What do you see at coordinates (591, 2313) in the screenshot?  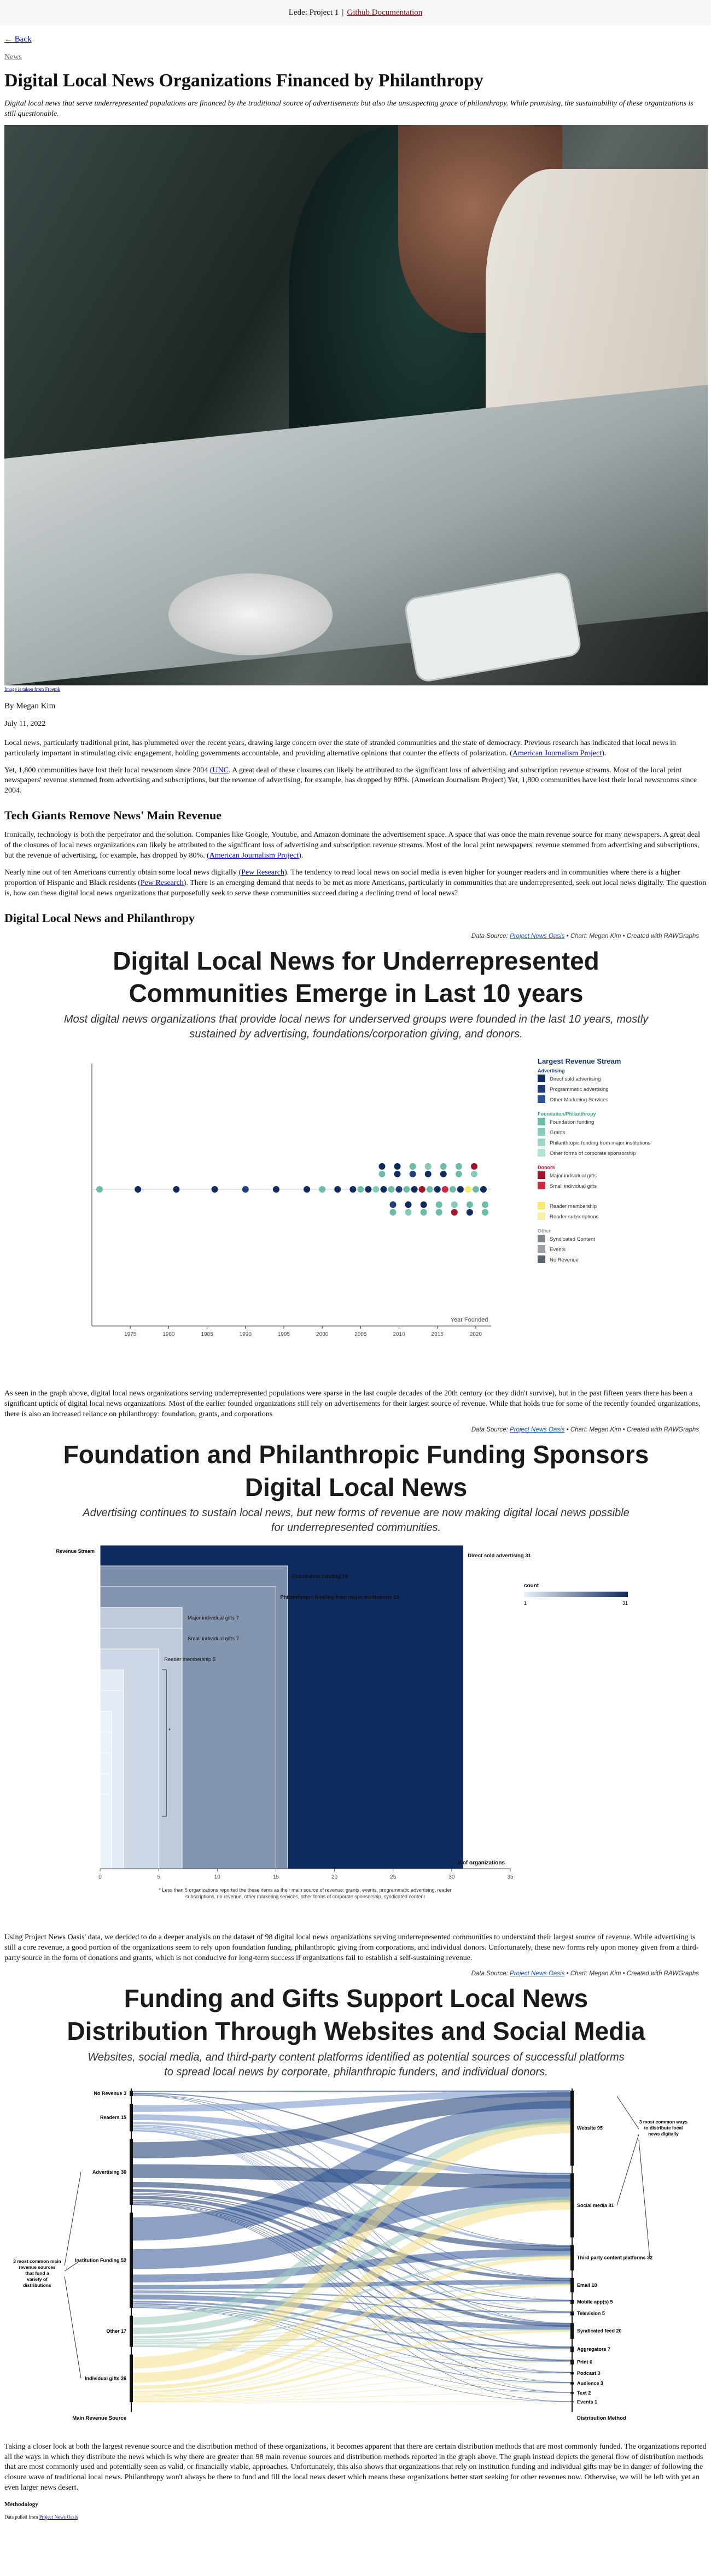 I see `chart3-target-label: Television 5` at bounding box center [591, 2313].